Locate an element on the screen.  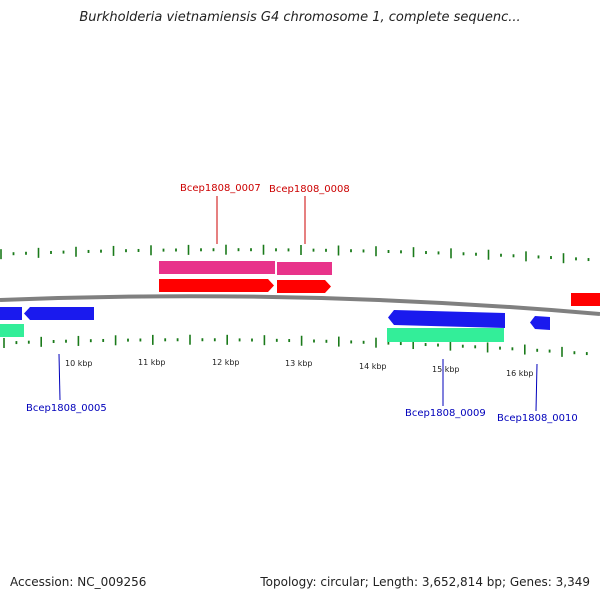
axis-label-11kbp: 11 kbp is located at coordinates (152, 362).